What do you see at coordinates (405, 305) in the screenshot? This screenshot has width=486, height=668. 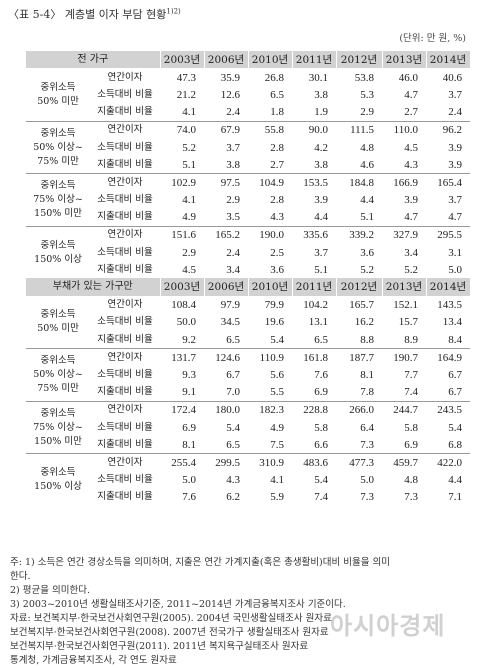 I see `value-cell: 152.1` at bounding box center [405, 305].